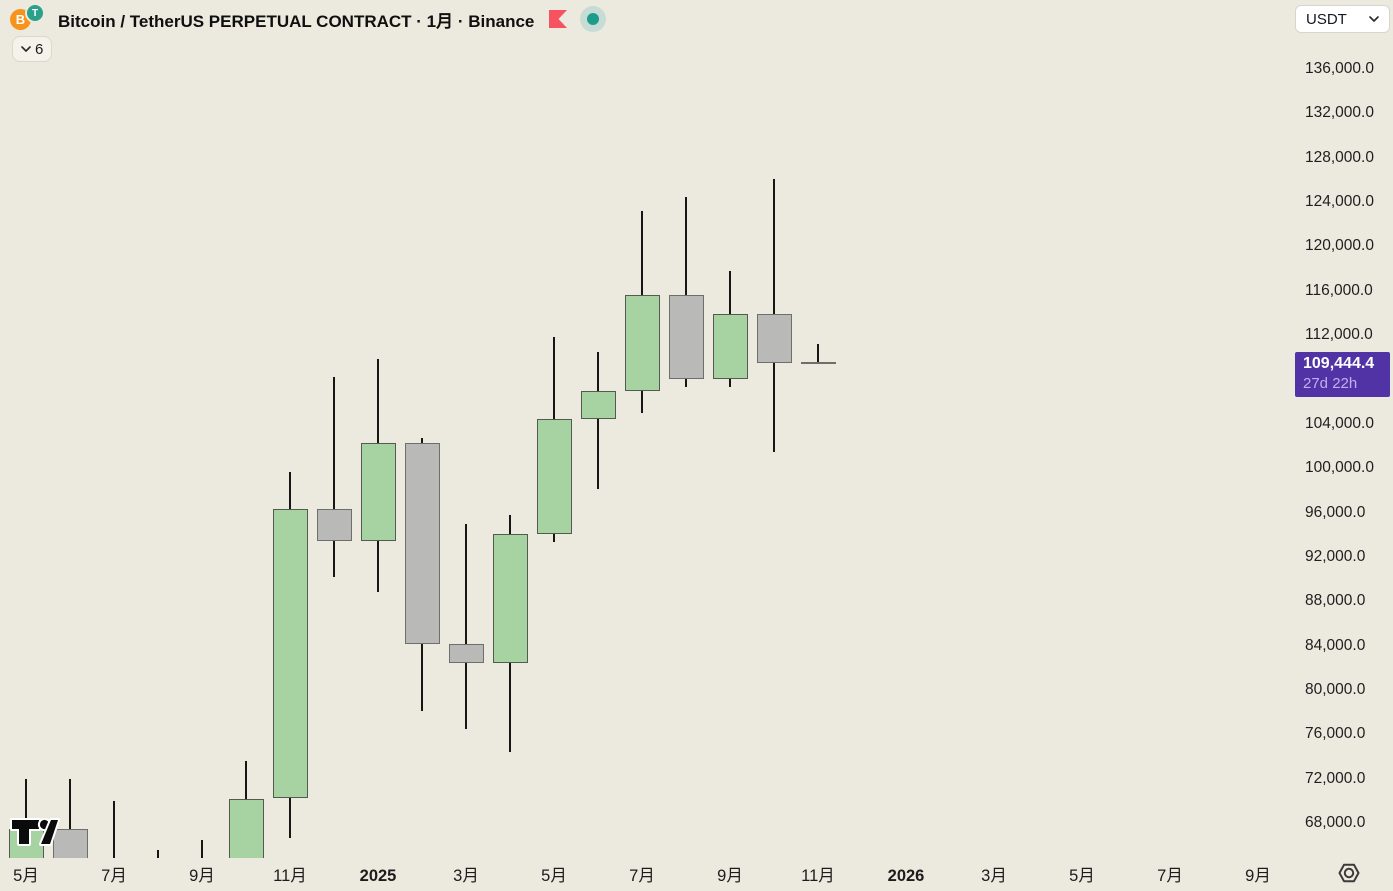 The width and height of the screenshot is (1393, 891). What do you see at coordinates (1339, 290) in the screenshot?
I see `price-tick-label: 116,000.0` at bounding box center [1339, 290].